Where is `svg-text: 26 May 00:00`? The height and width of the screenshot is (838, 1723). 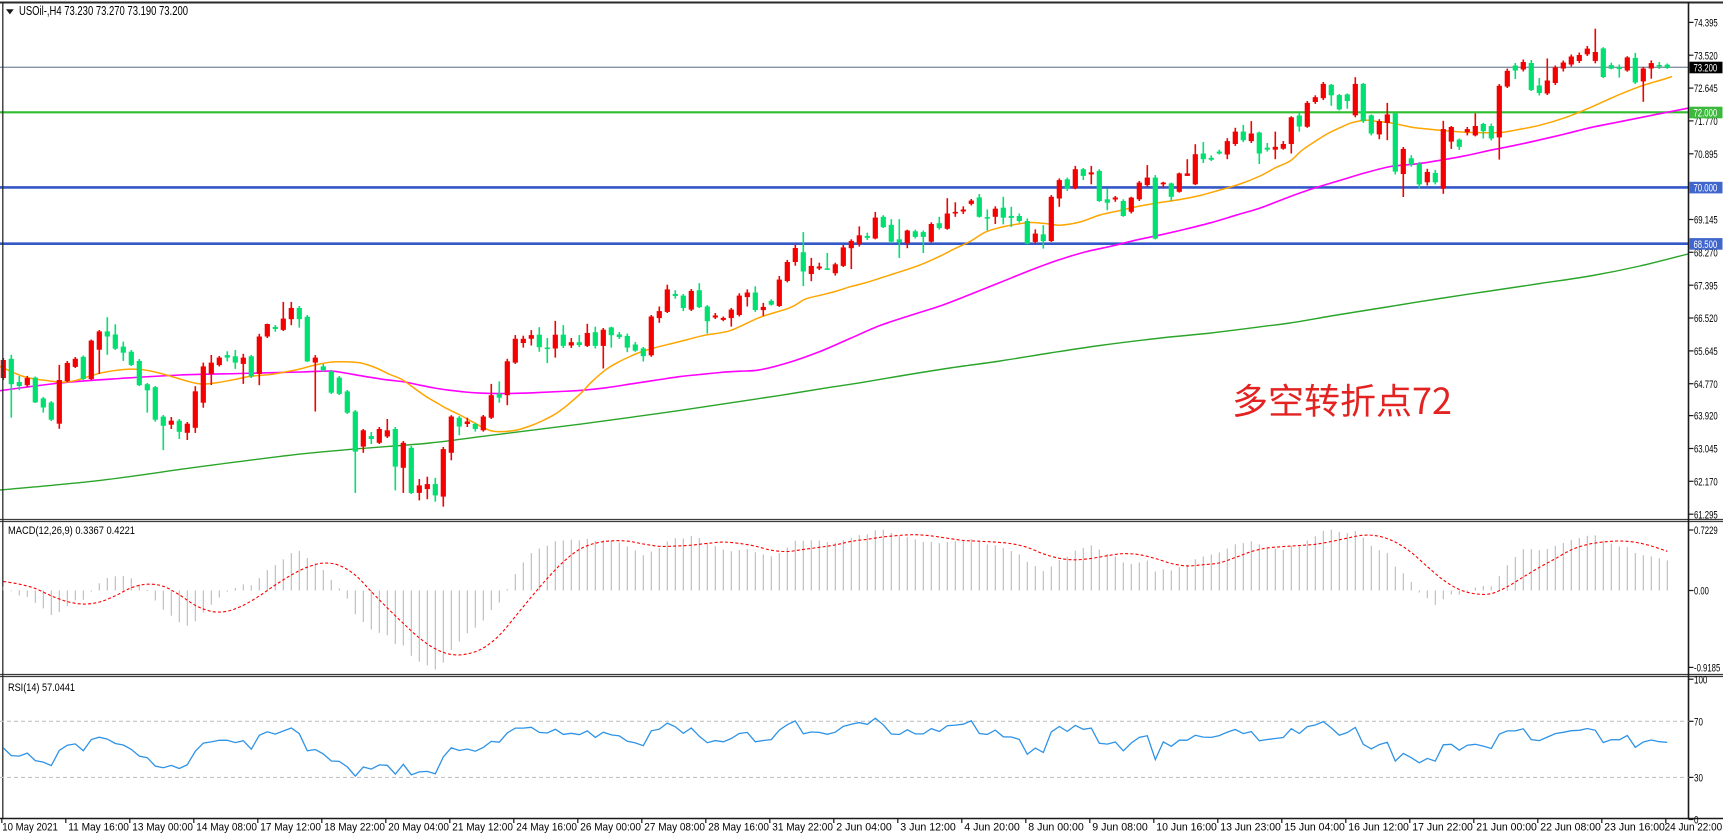 svg-text: 26 May 00:00 is located at coordinates (610, 828).